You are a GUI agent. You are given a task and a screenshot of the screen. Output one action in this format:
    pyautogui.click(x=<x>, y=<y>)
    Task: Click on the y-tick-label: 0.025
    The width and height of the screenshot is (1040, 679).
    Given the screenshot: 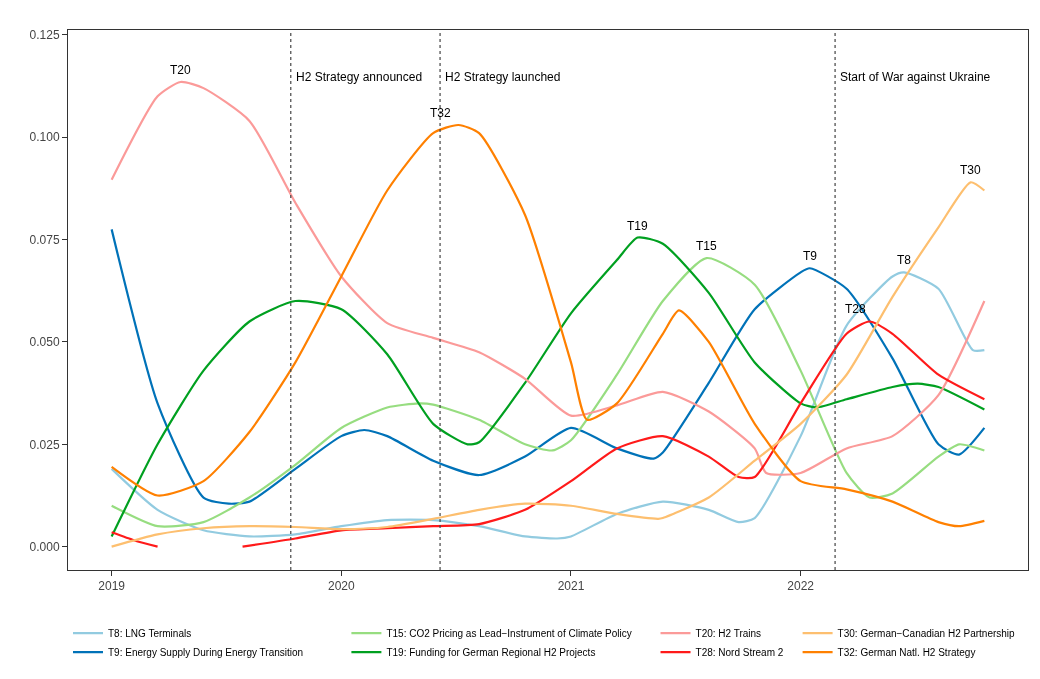 What is the action you would take?
    pyautogui.click(x=44, y=444)
    